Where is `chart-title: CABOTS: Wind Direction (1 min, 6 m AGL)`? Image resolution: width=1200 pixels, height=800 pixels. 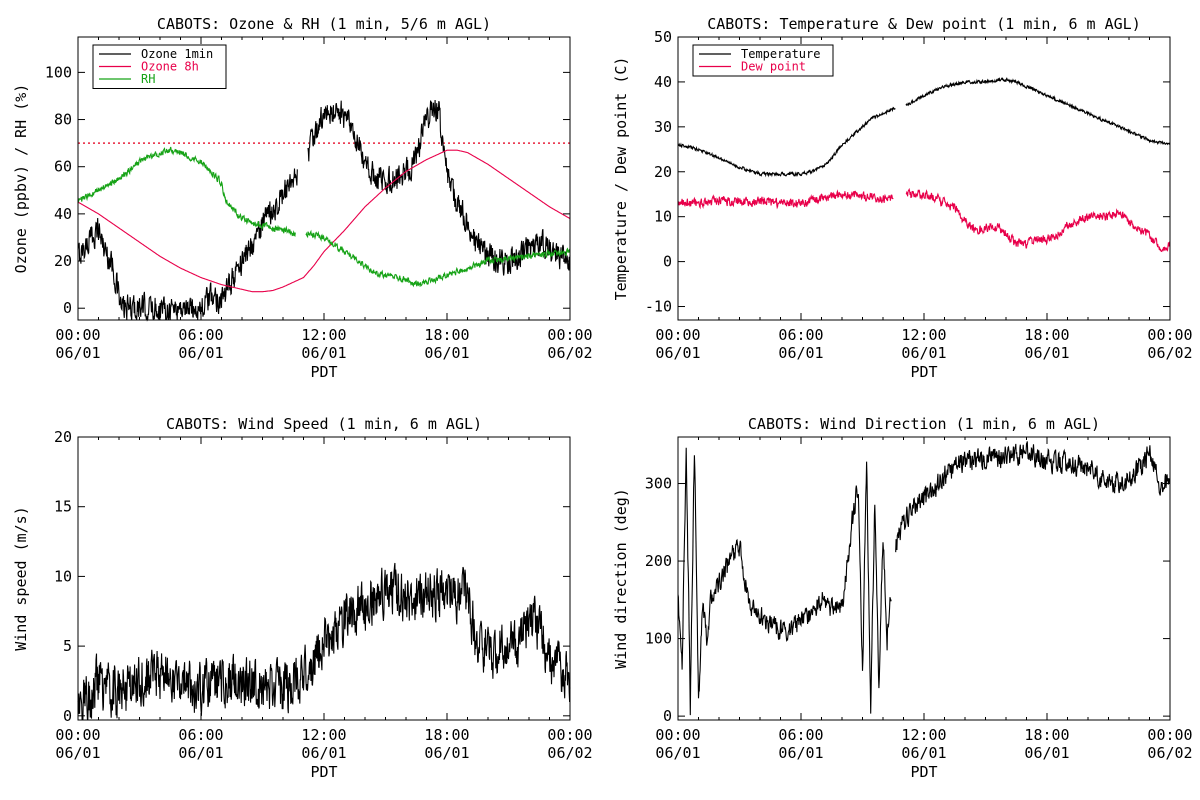
chart-title: CABOTS: Wind Direction (1 min, 6 m AGL) is located at coordinates (924, 424).